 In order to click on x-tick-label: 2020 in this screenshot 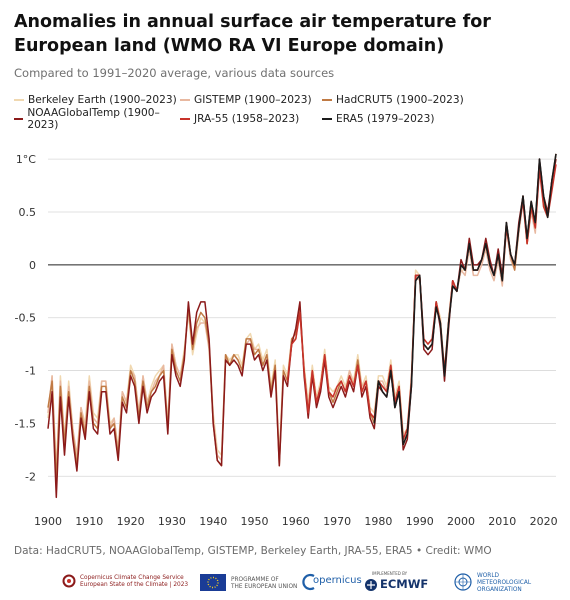, I will do `click(544, 521)`.